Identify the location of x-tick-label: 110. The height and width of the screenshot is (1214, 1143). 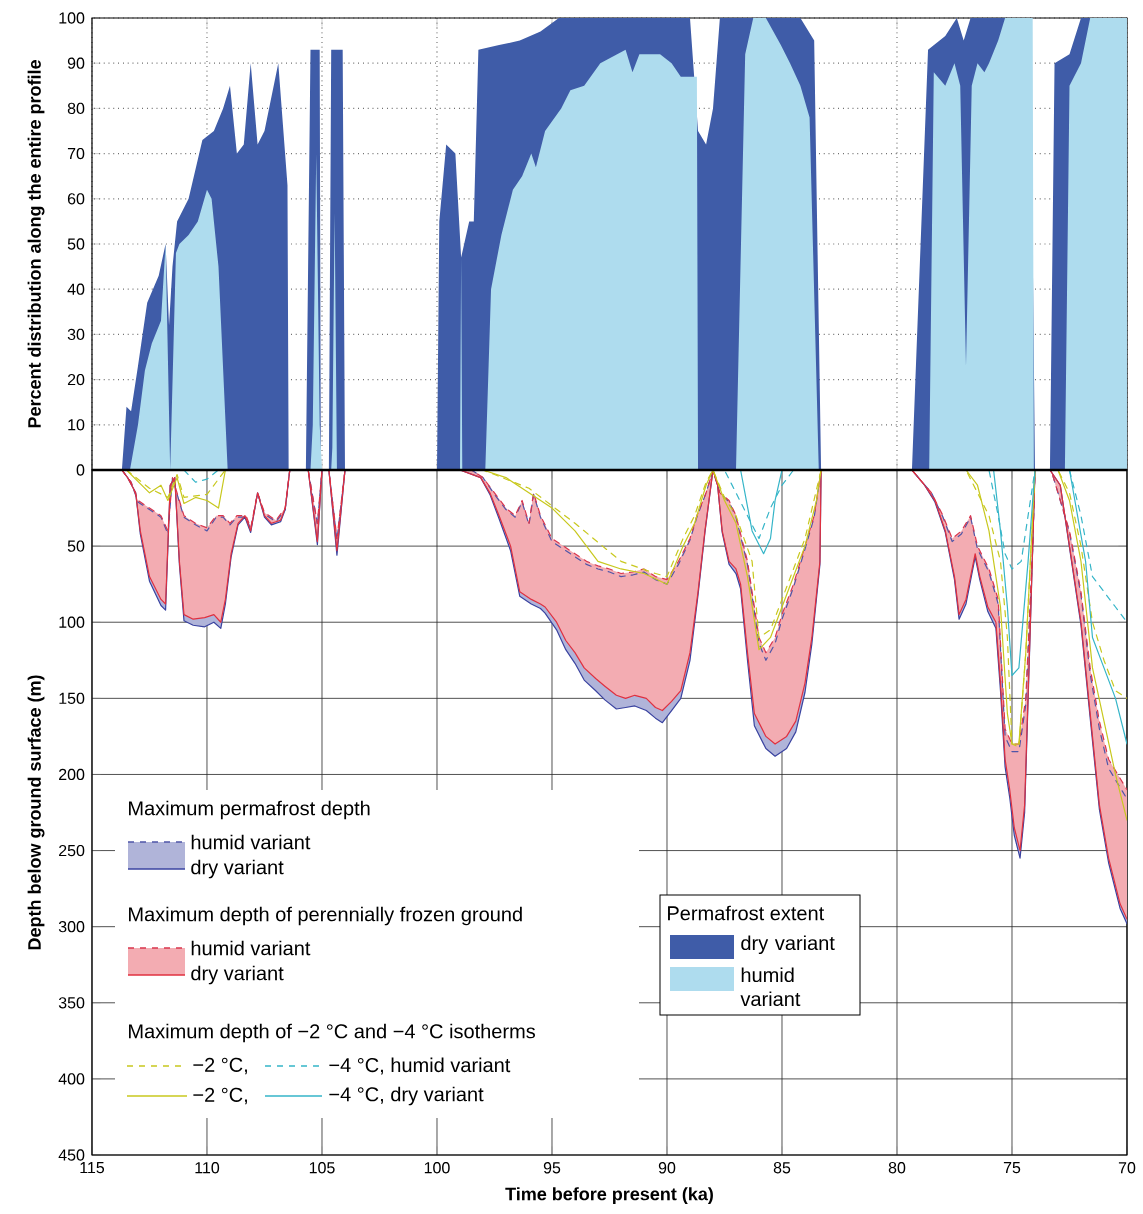
(207, 1168).